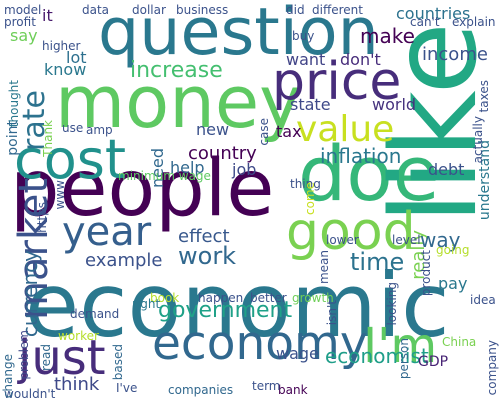 The image size is (500, 400). What do you see at coordinates (146, 304) in the screenshot?
I see `word: right` at bounding box center [146, 304].